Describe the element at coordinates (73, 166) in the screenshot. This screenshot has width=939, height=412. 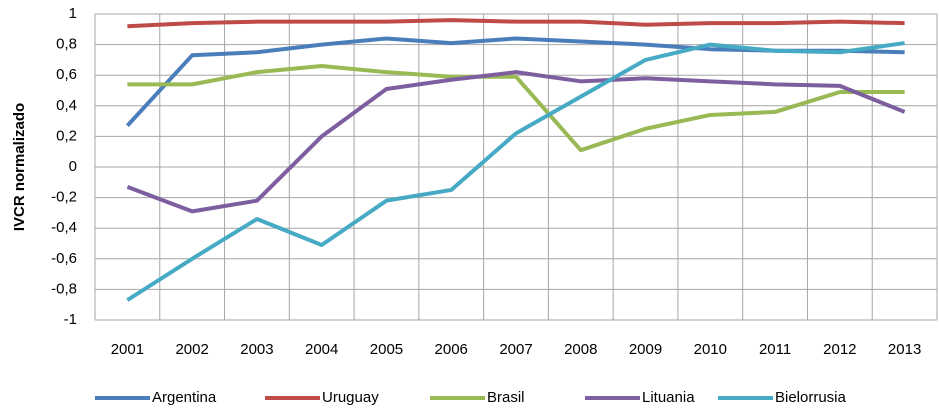
I see `y-tick-label: 0` at that location.